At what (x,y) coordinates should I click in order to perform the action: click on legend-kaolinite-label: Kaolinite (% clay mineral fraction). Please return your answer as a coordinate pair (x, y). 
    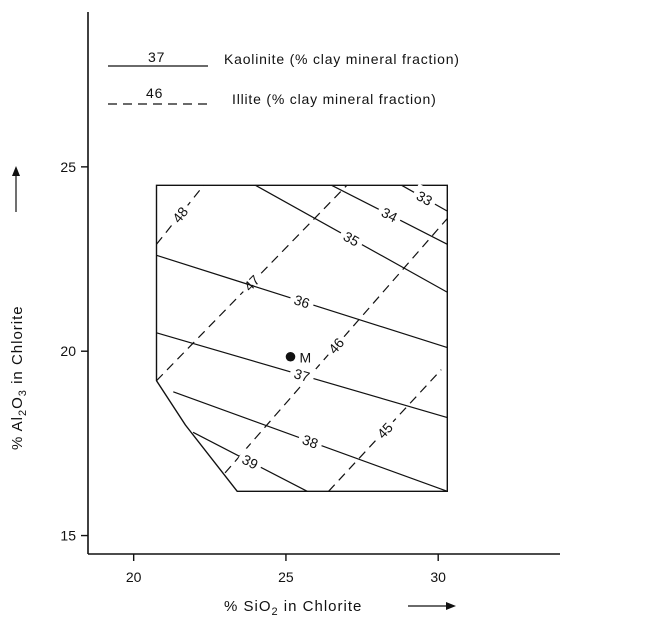
    Looking at the image, I should click on (342, 59).